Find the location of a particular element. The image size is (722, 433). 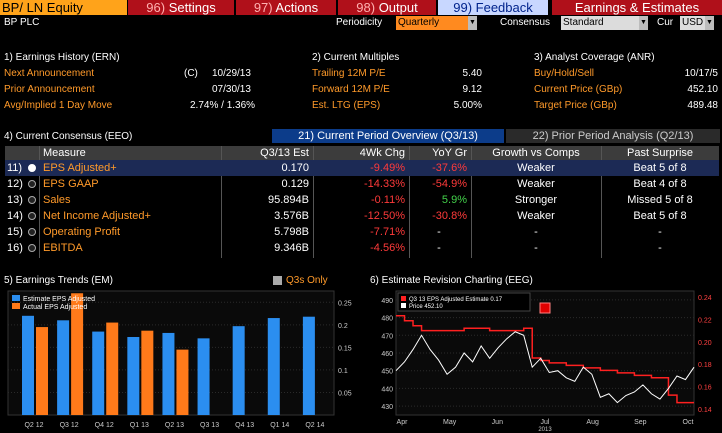

actions-button: 97) Actions is located at coordinates (286, 7).